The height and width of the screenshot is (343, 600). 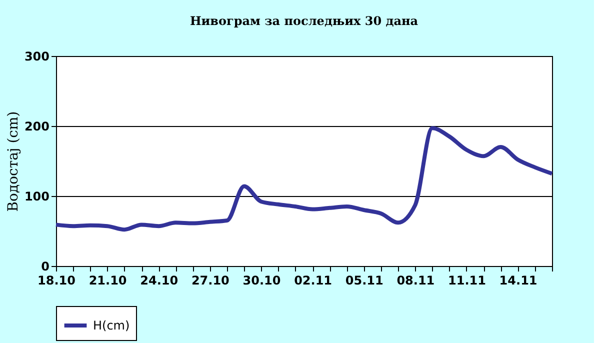 I want to click on x-tick-label: 08.11, so click(x=415, y=281).